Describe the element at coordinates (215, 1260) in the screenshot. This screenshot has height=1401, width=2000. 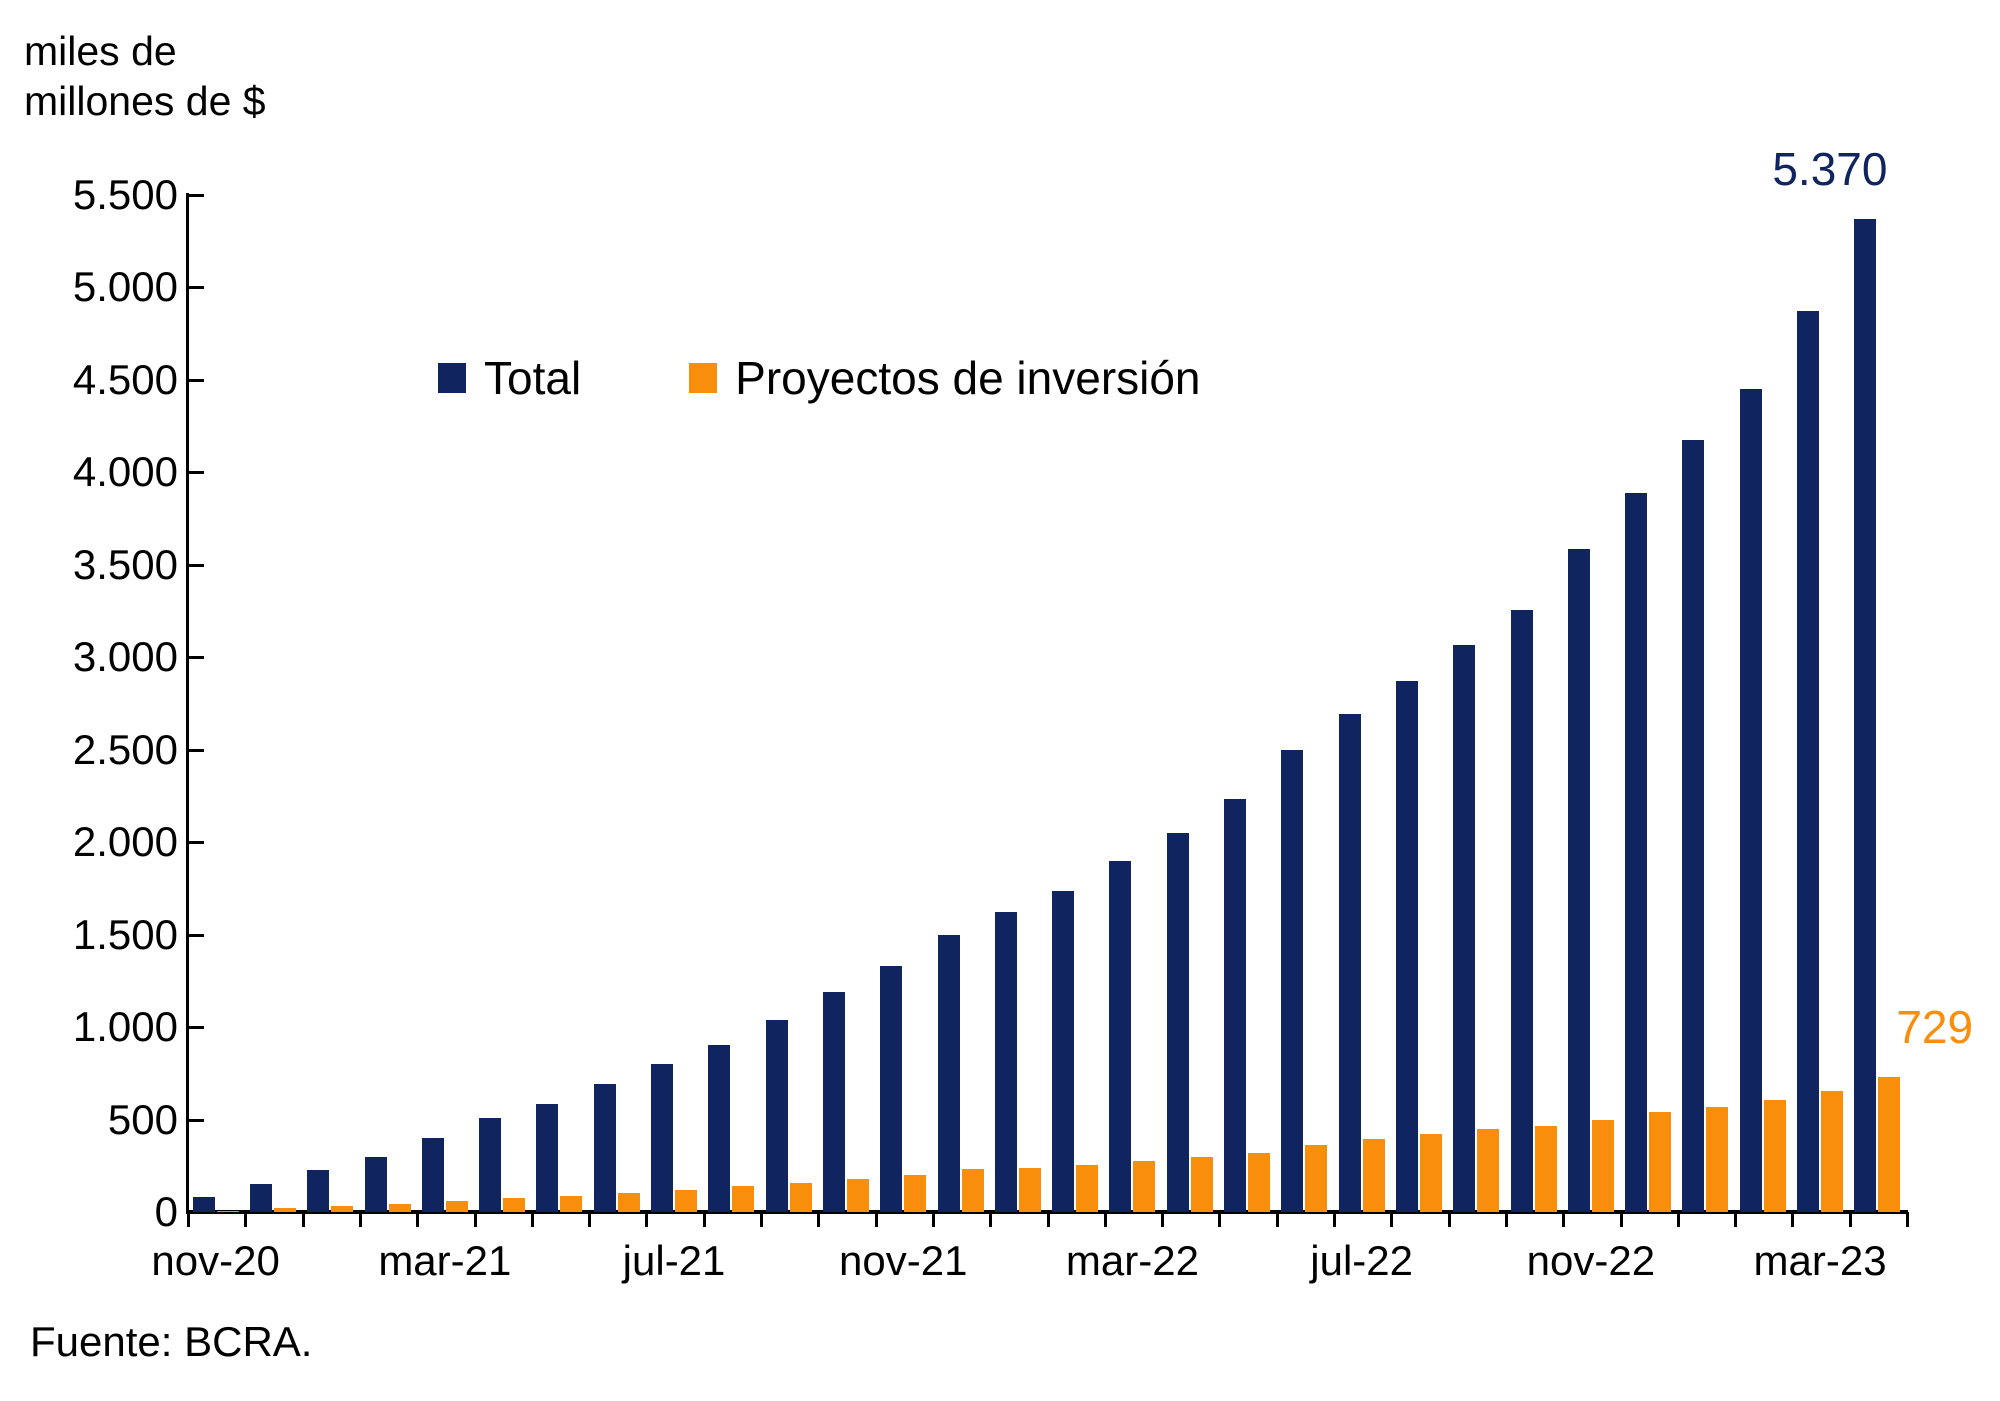
I see `x-axis-tick-label: nov-20` at that location.